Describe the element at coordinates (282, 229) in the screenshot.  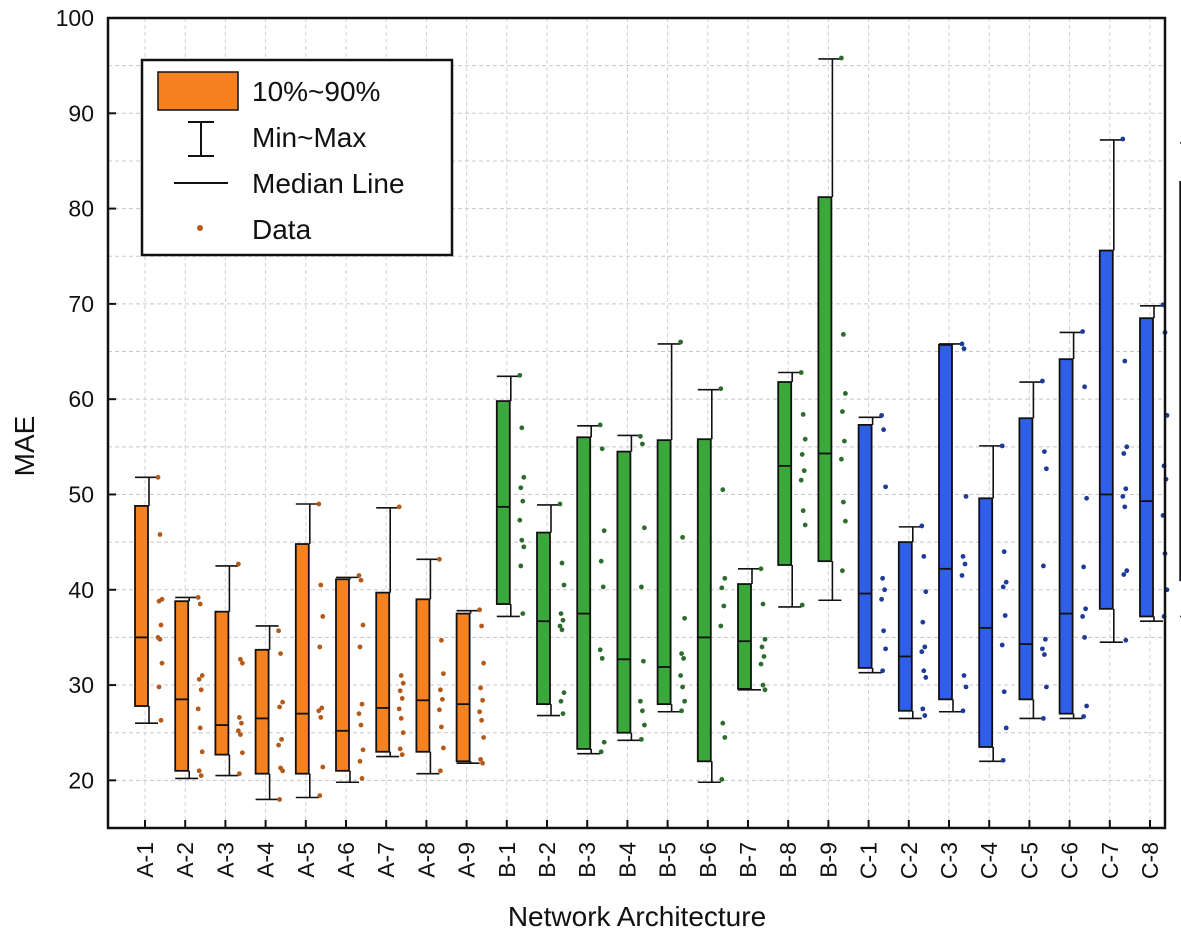
I see `legend-data-label: Data` at that location.